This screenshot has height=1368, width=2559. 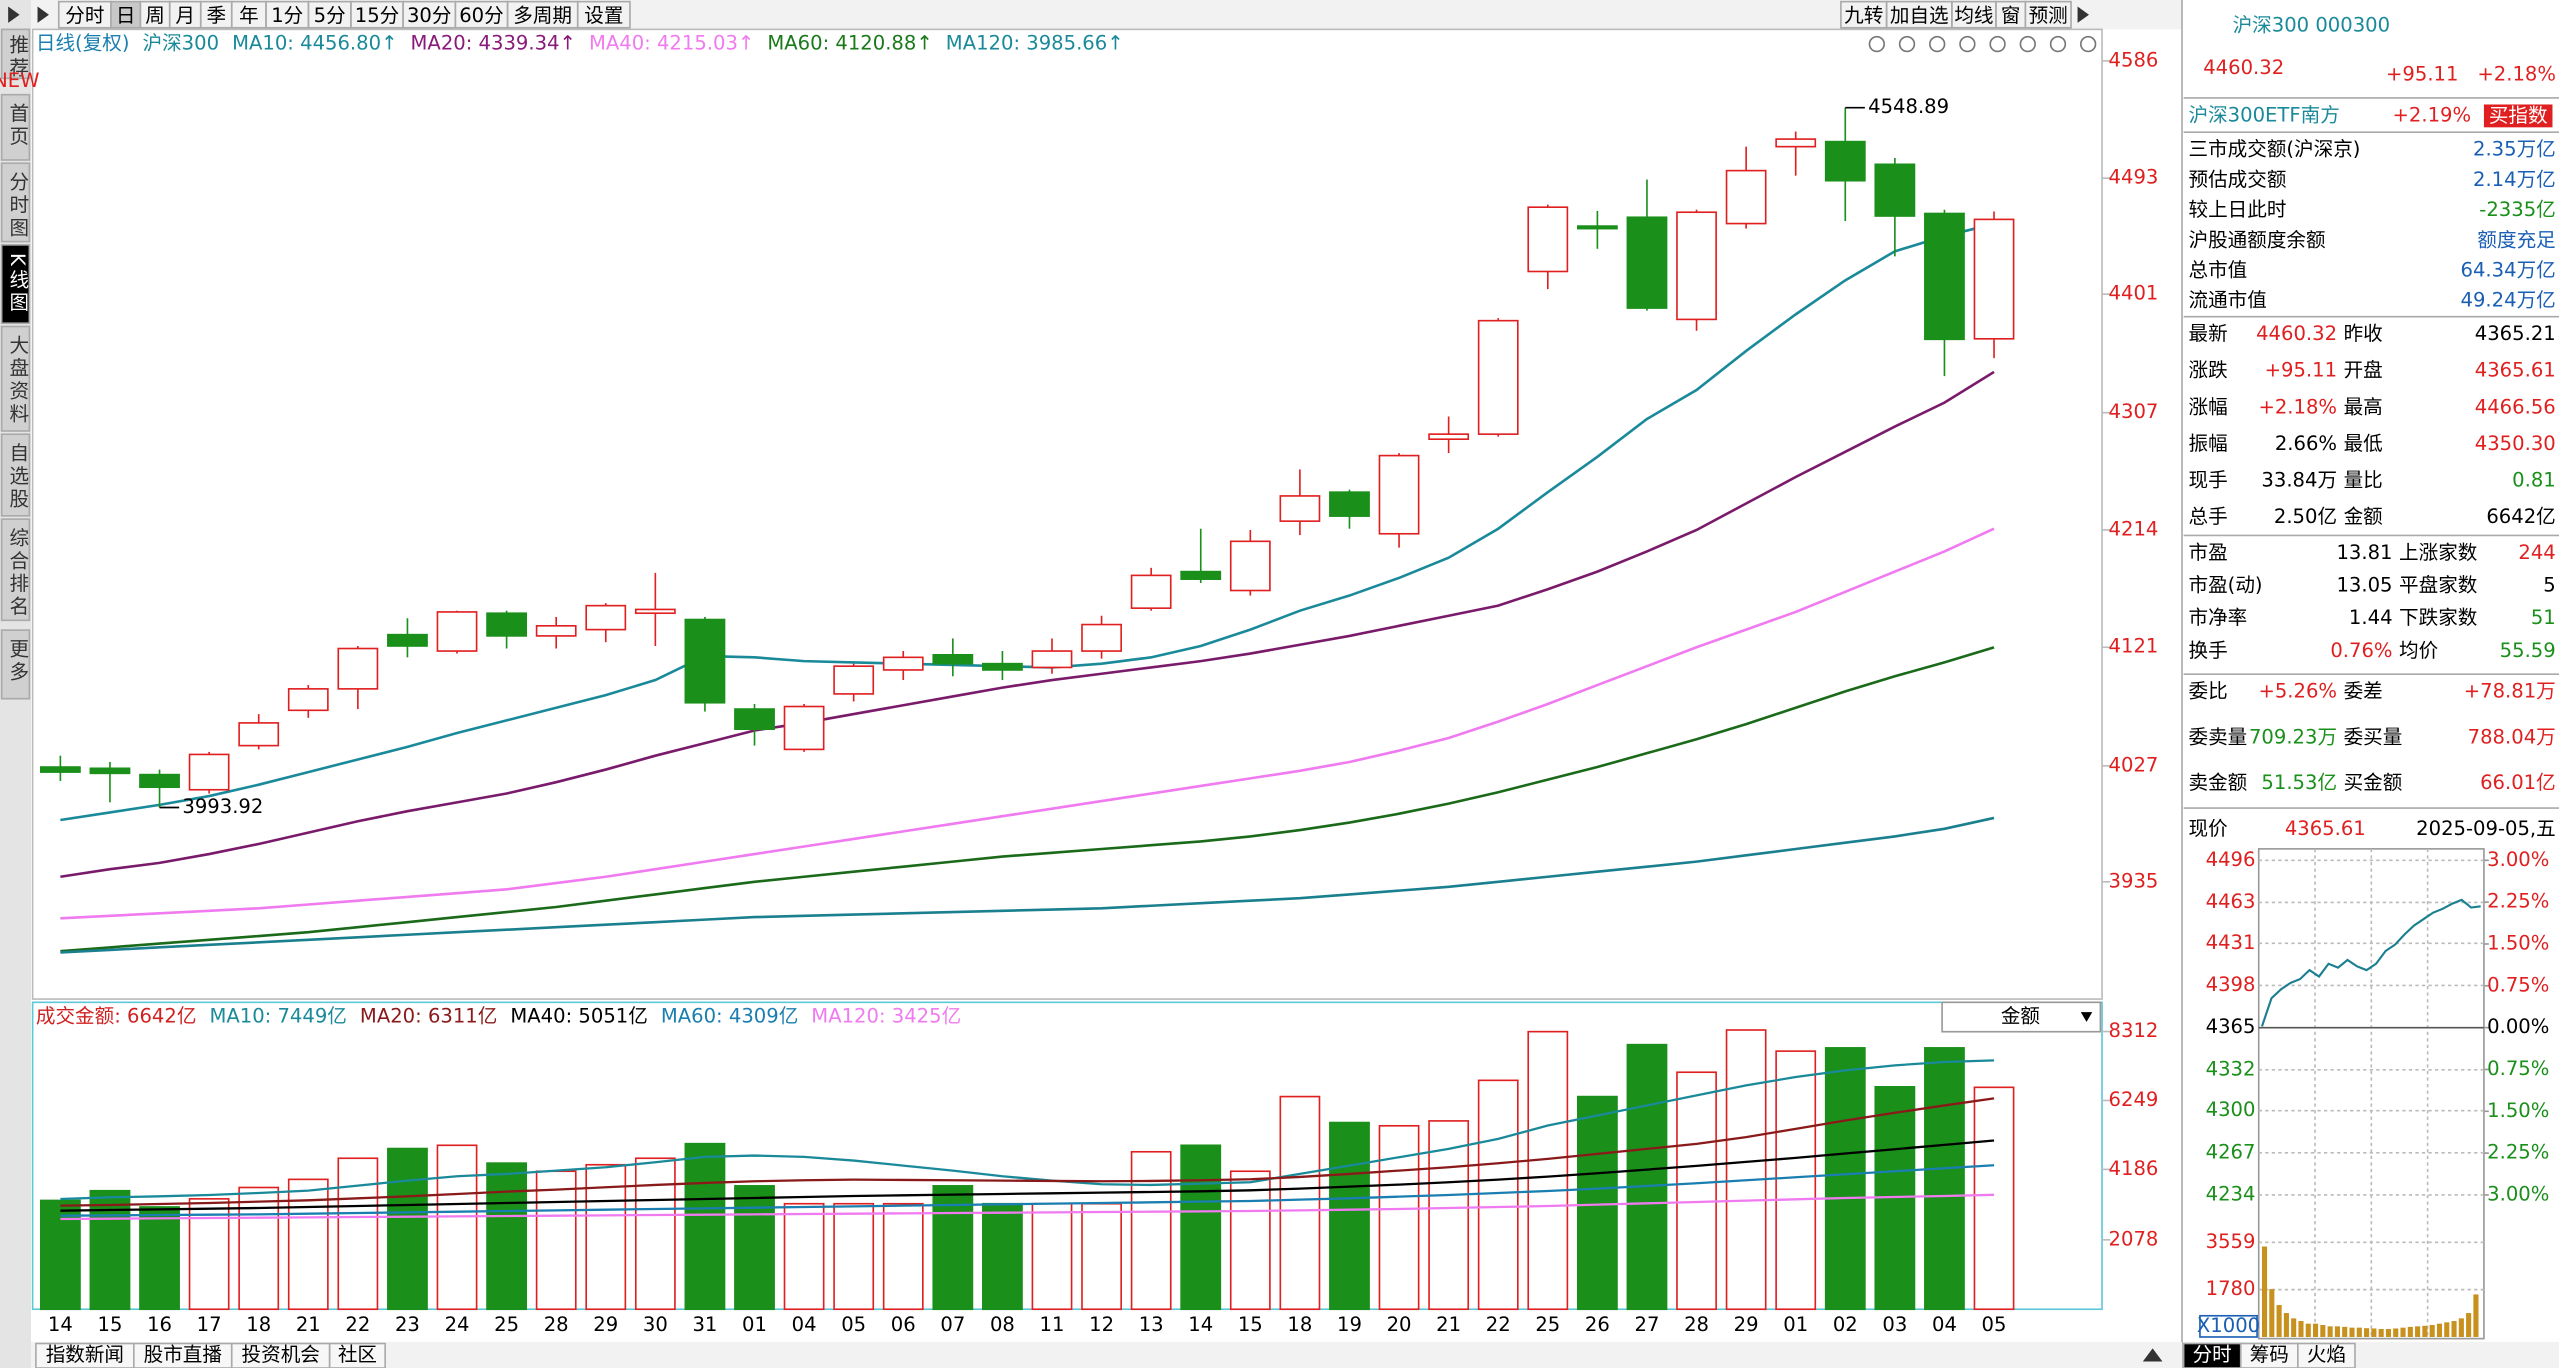 I want to click on etf-name: 沪深300ETF南方, so click(x=2264, y=114).